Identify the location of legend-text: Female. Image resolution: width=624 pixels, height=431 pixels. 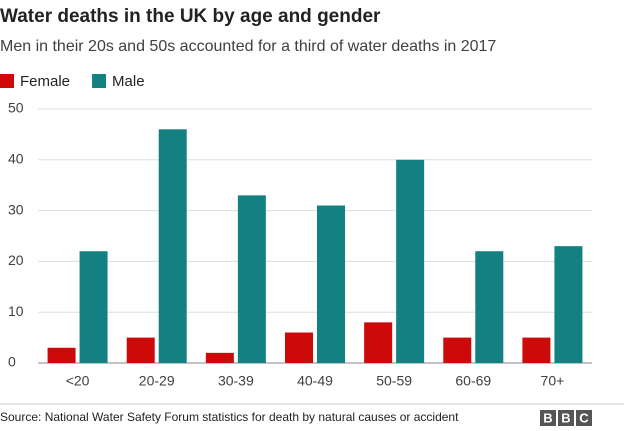
(45, 81).